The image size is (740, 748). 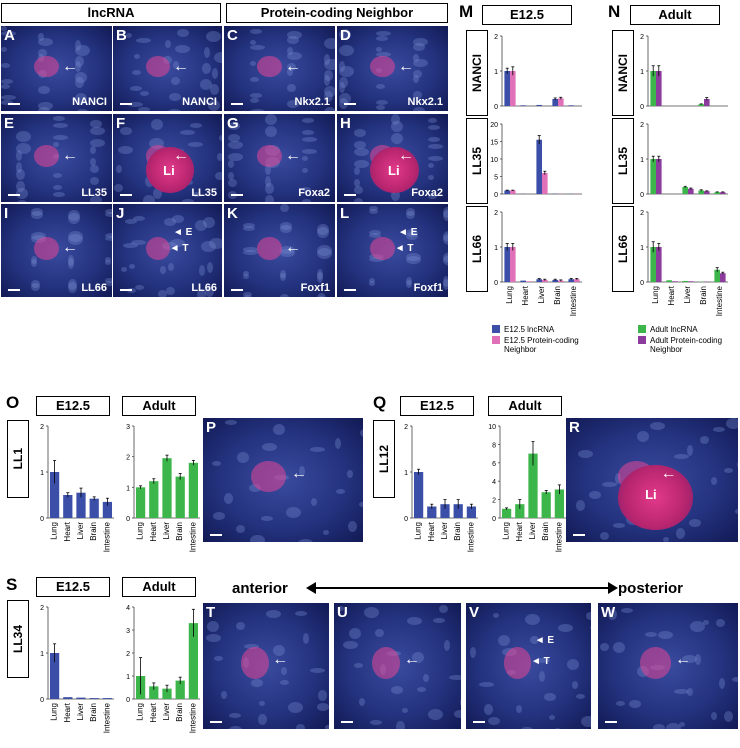 What do you see at coordinates (260, 588) in the screenshot?
I see `anterior-label: anterior` at bounding box center [260, 588].